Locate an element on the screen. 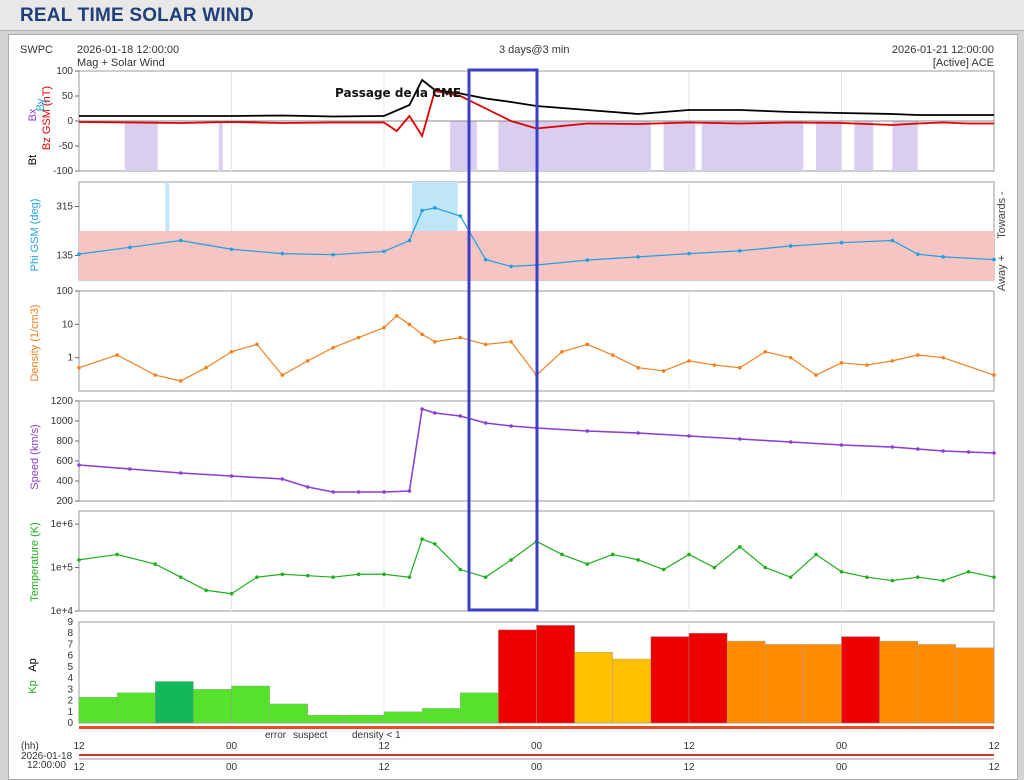  toward-sector-fill is located at coordinates (167, 206).